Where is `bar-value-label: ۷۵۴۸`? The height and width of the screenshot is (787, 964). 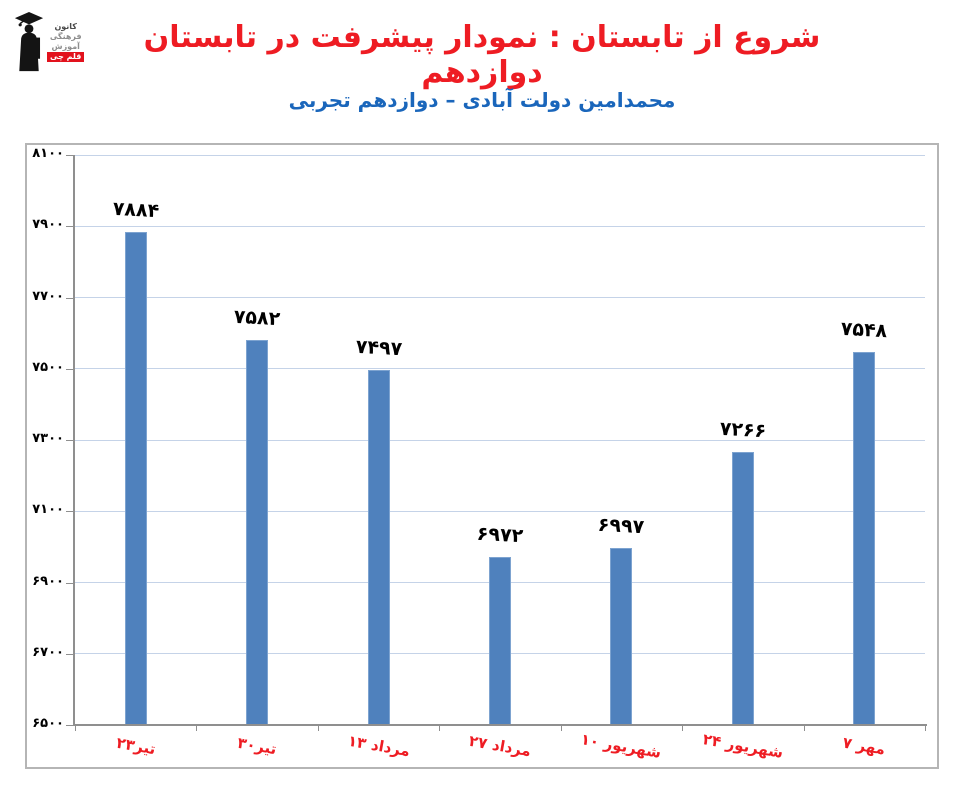
bar-value-label: ۷۵۴۸ is located at coordinates (864, 329).